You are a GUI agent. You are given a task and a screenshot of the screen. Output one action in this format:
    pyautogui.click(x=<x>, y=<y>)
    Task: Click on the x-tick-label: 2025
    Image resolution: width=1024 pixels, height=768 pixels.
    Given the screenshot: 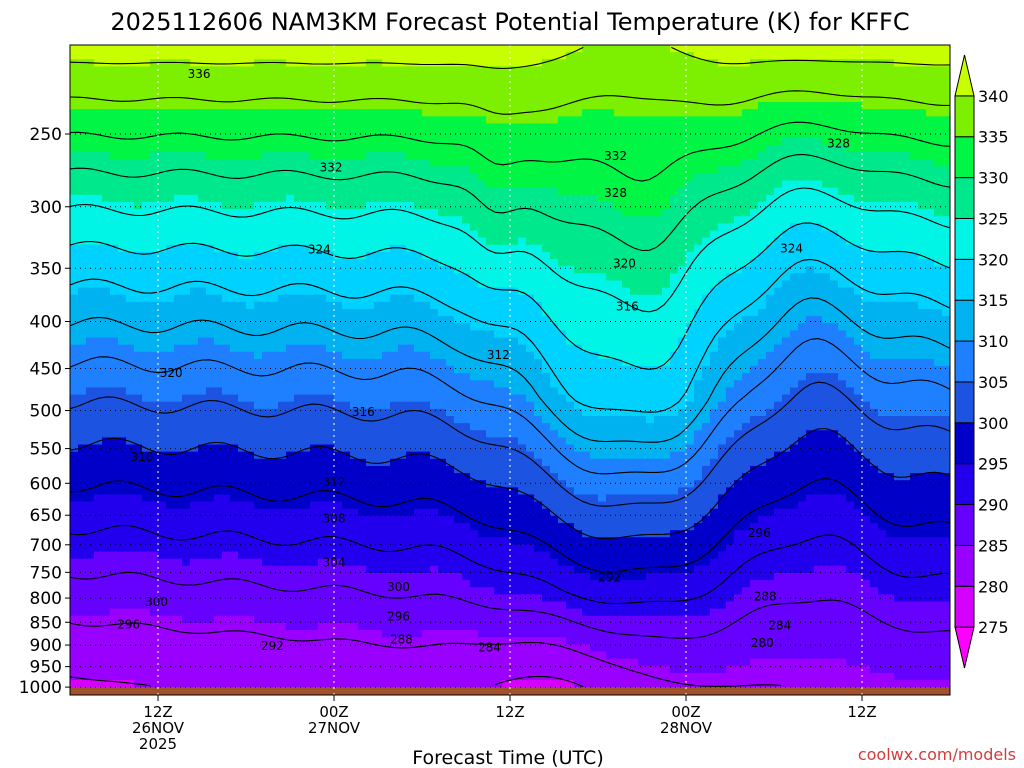 What is the action you would take?
    pyautogui.click(x=158, y=744)
    